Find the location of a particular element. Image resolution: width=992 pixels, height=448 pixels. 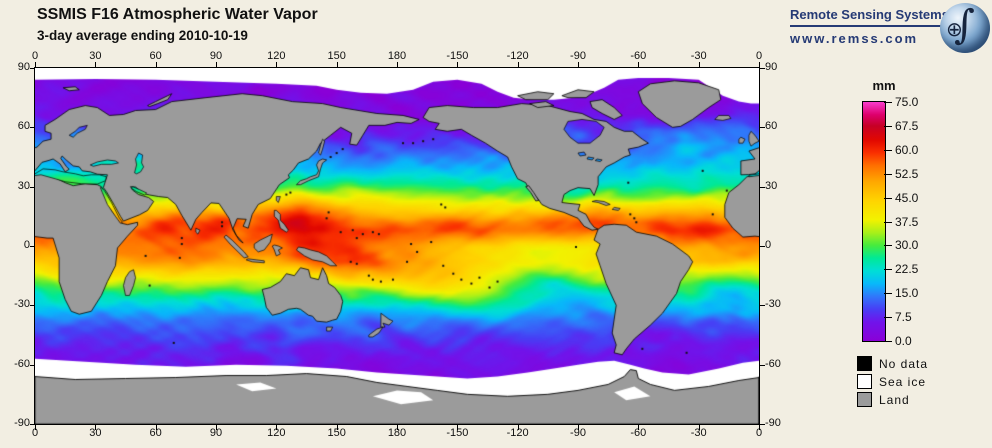

lat-label-right: 30 is located at coordinates (771, 185).